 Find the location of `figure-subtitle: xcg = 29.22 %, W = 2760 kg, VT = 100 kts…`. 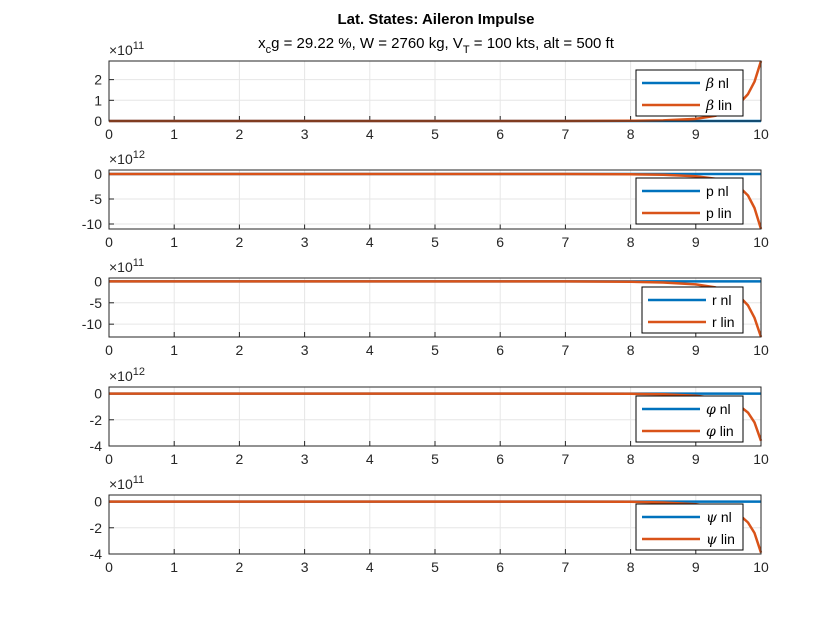

figure-subtitle: xcg = 29.22 %, W = 2760 kg, VT = 100 kts… is located at coordinates (436, 45).